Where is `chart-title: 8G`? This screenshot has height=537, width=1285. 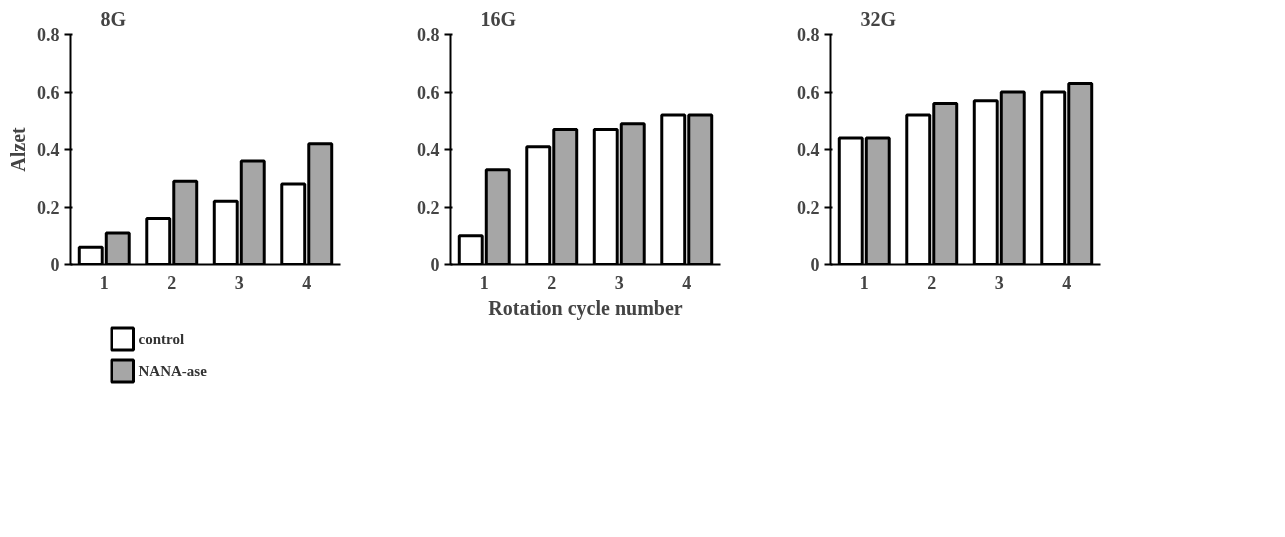 chart-title: 8G is located at coordinates (113, 18).